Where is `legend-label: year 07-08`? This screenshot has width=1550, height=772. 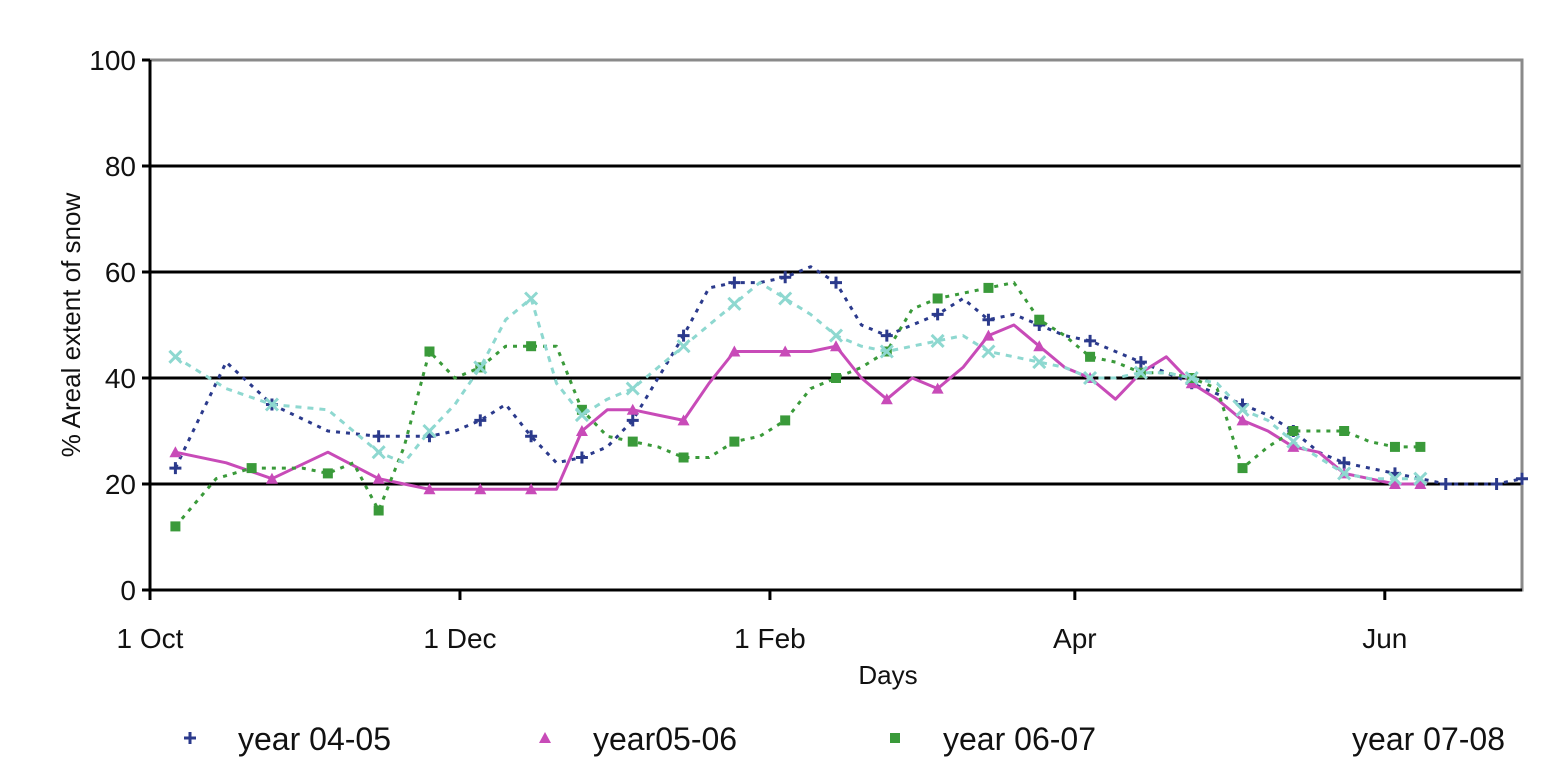 legend-label: year 07-08 is located at coordinates (1428, 739).